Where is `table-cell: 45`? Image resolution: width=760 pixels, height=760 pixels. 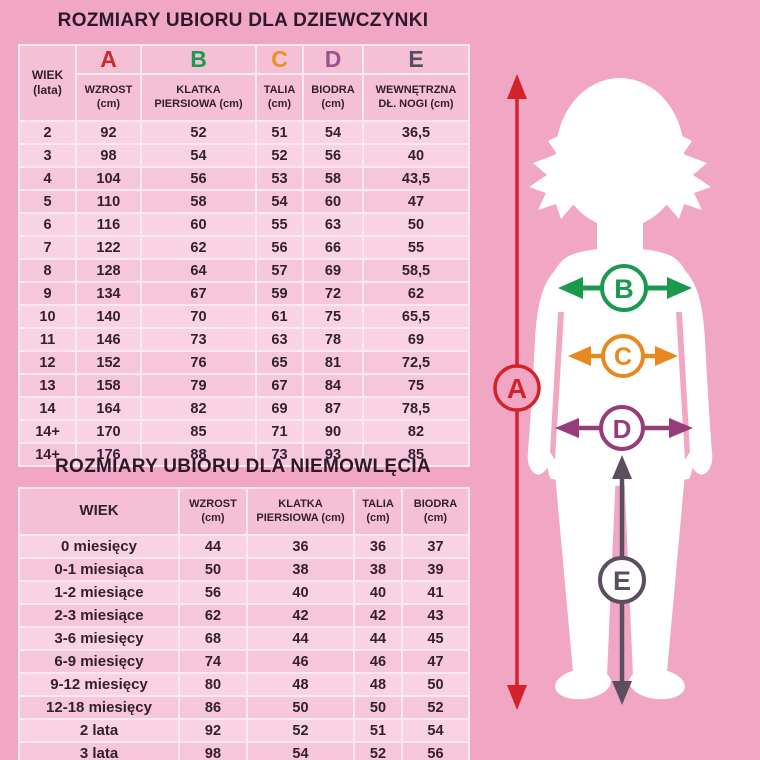
table-cell: 45 is located at coordinates (435, 638).